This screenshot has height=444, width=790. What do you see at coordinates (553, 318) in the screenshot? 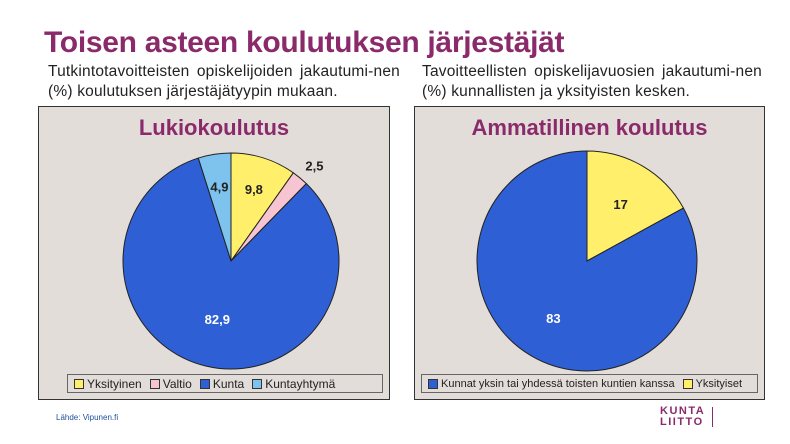
I see `pie-data-label: 83` at bounding box center [553, 318].